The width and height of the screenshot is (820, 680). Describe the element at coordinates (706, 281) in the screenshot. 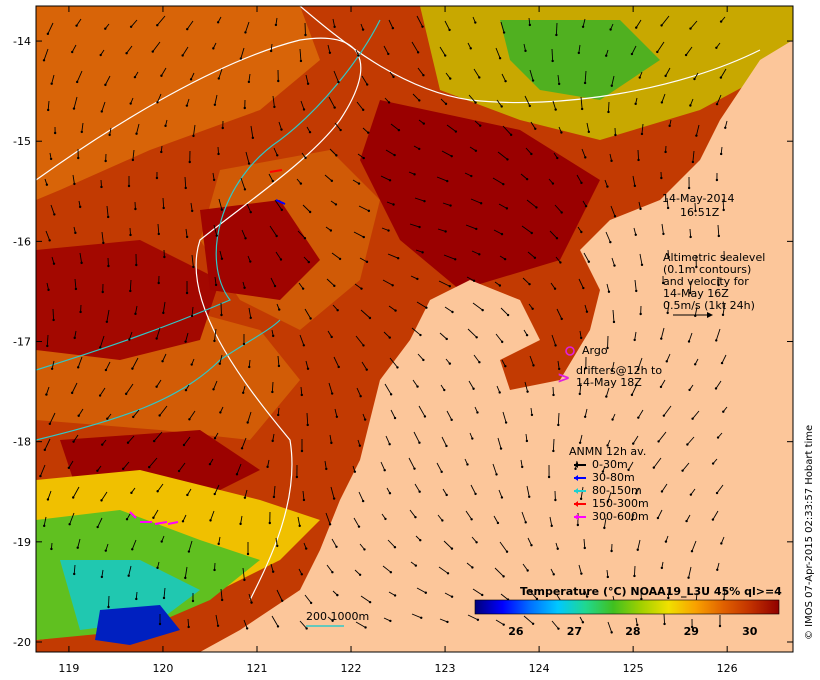

I see `altimetry-line-3: and velocity for` at that location.